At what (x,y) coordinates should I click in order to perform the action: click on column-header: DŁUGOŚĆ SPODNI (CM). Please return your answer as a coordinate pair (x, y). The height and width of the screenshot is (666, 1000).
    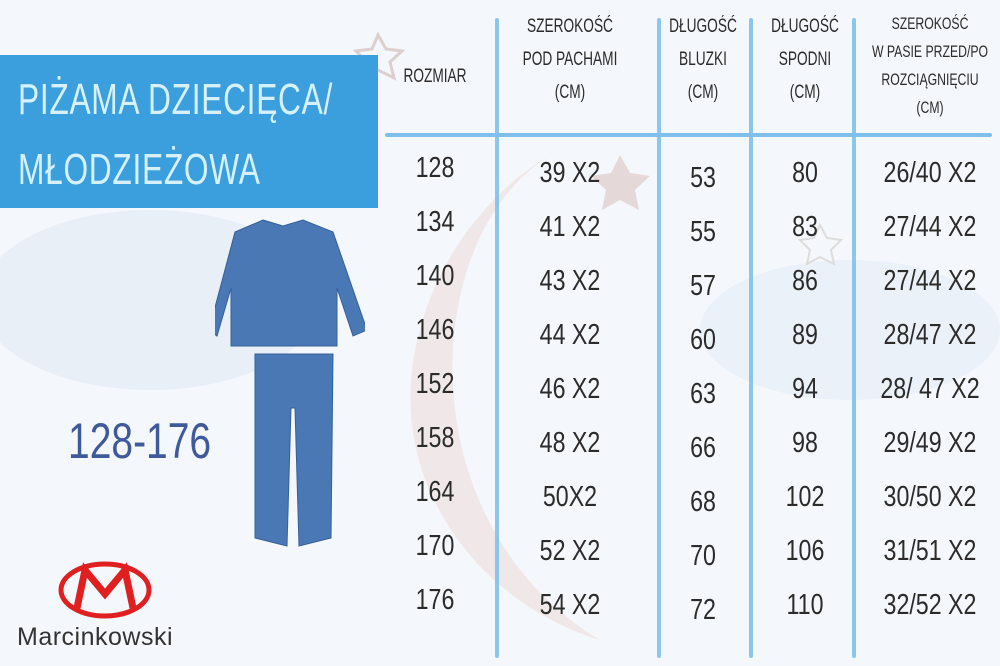
    Looking at the image, I should click on (805, 59).